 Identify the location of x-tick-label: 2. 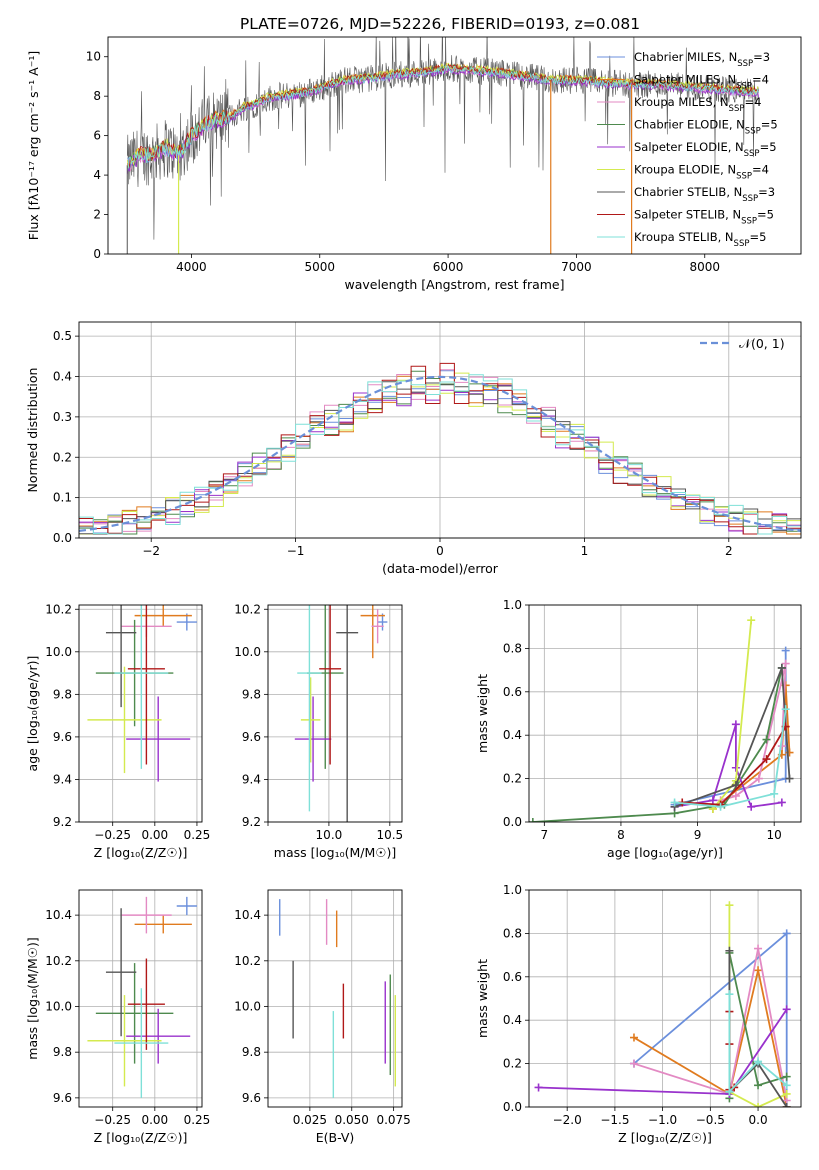
(729, 551).